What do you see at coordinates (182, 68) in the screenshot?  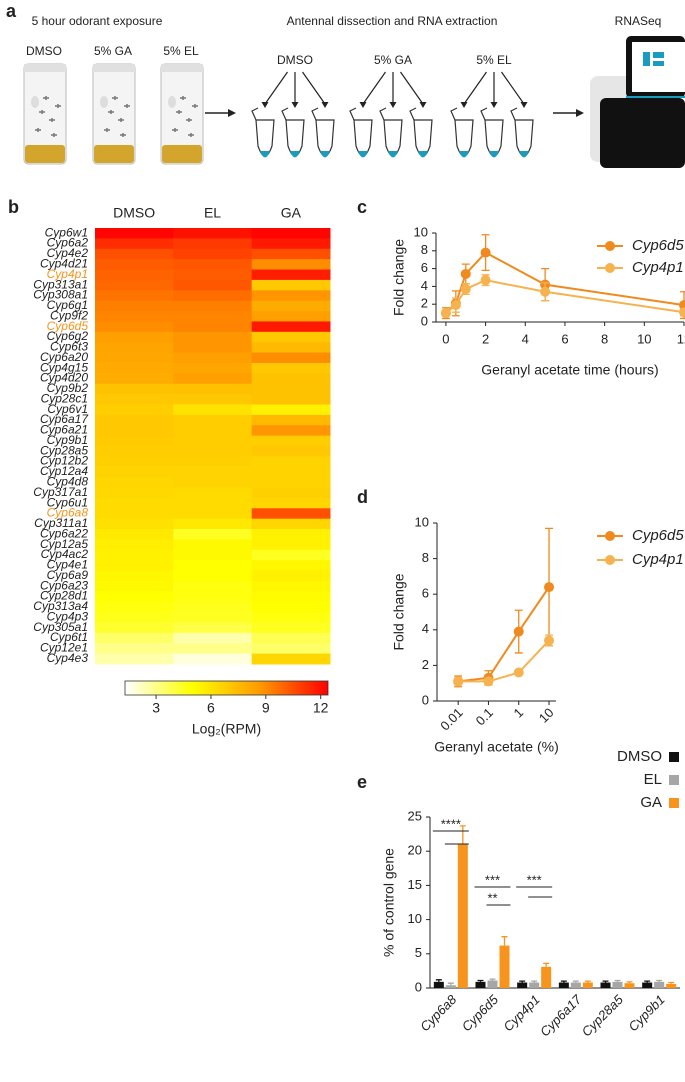 I see `vial-top` at bounding box center [182, 68].